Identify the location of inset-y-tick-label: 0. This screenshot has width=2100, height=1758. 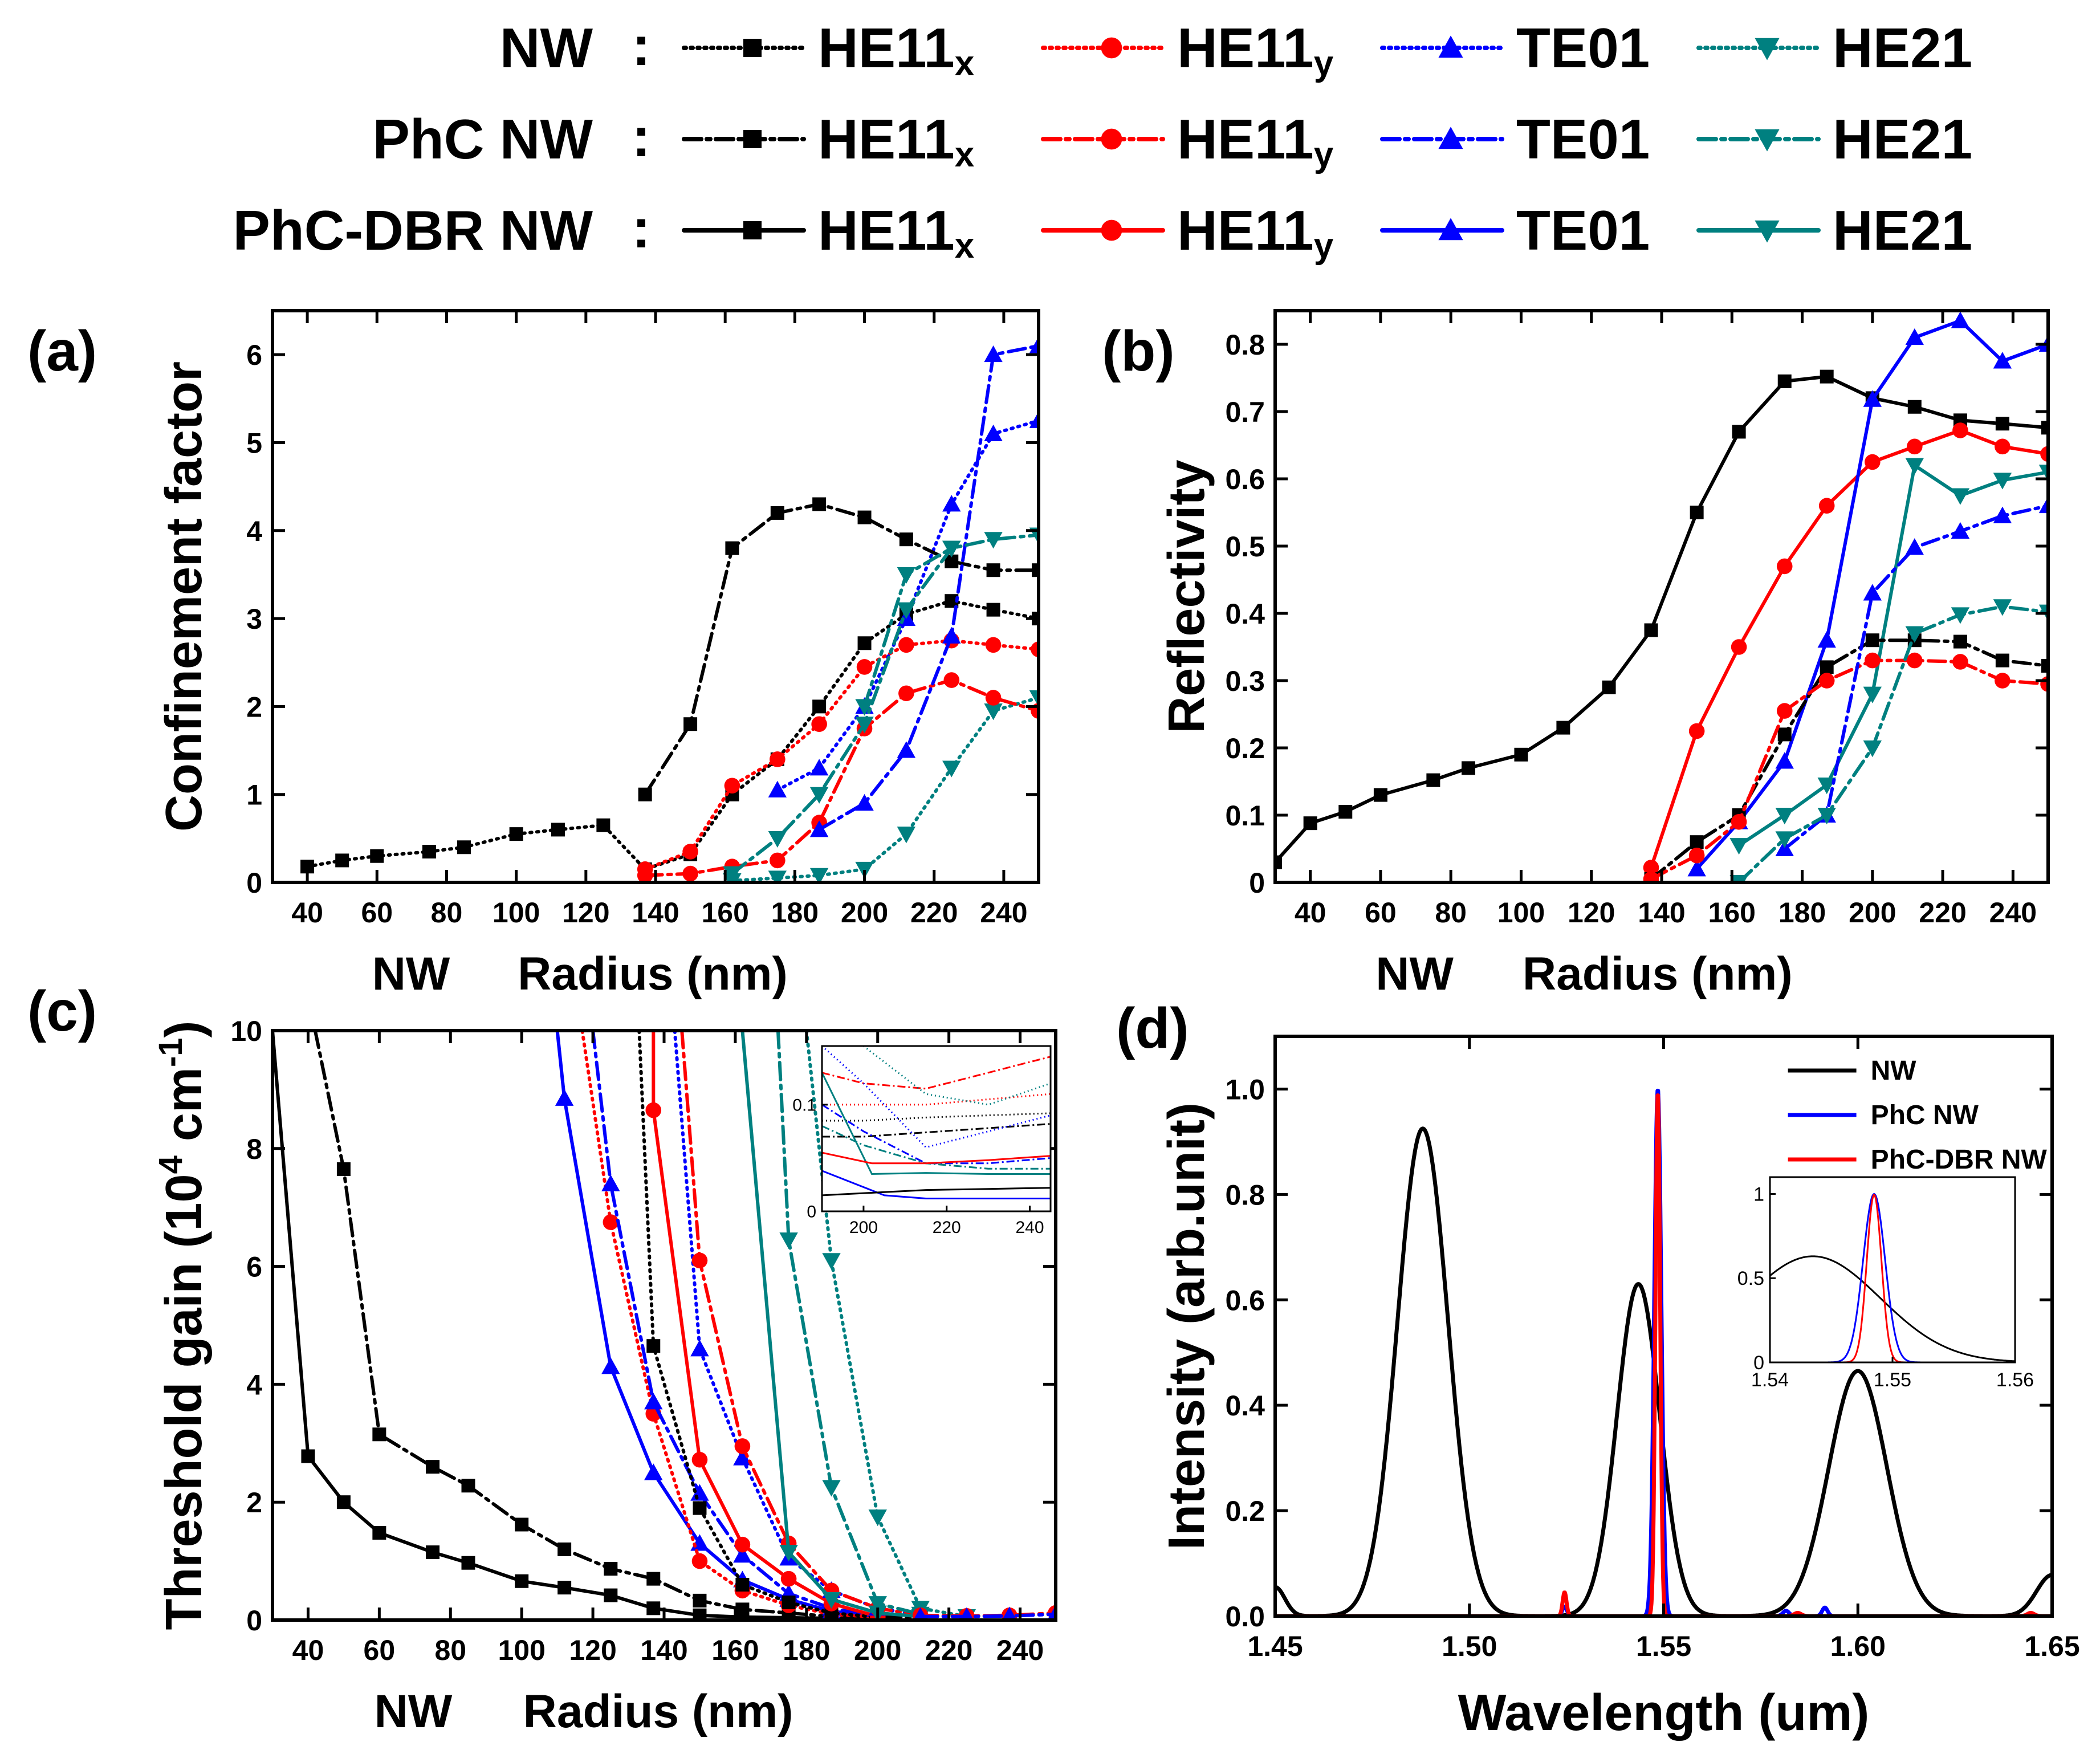
(811, 1212).